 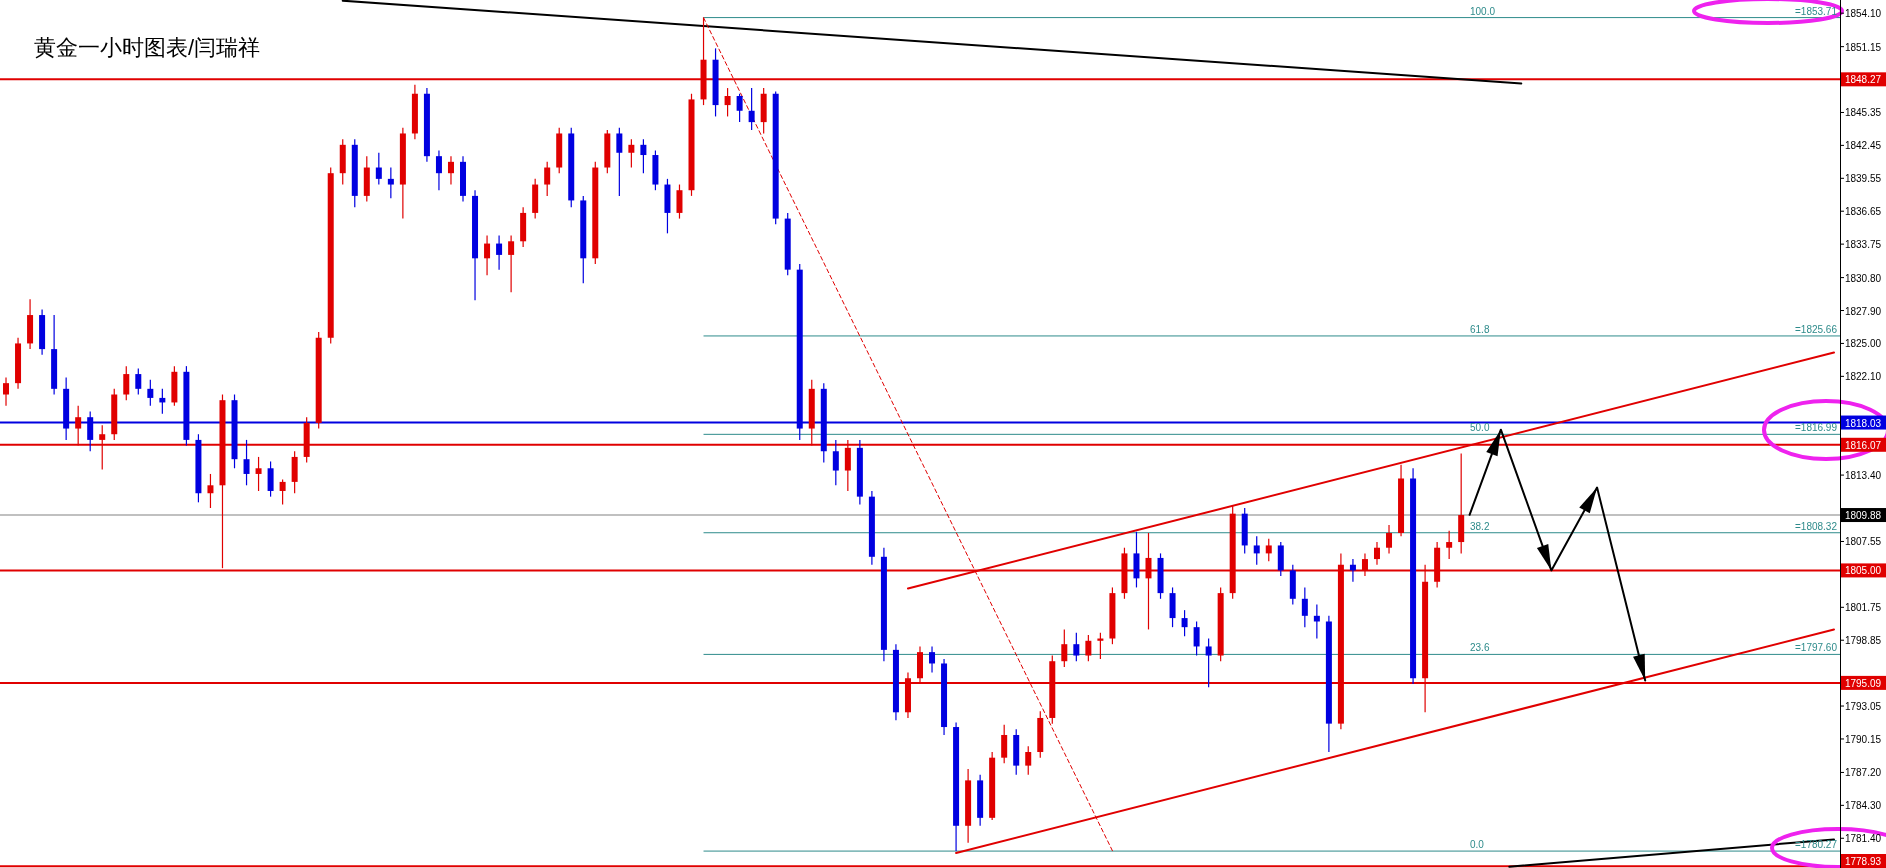 I want to click on ref-line-label: =1825.66, so click(x=1816, y=329).